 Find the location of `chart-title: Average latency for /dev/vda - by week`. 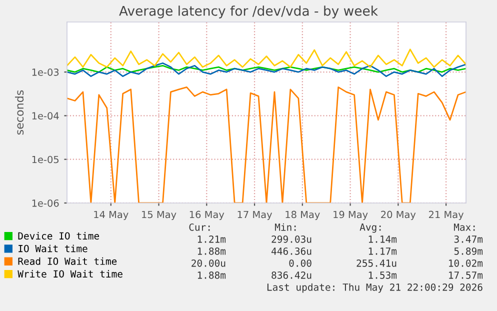

chart-title: Average latency for /dev/vda - by week is located at coordinates (248, 12).